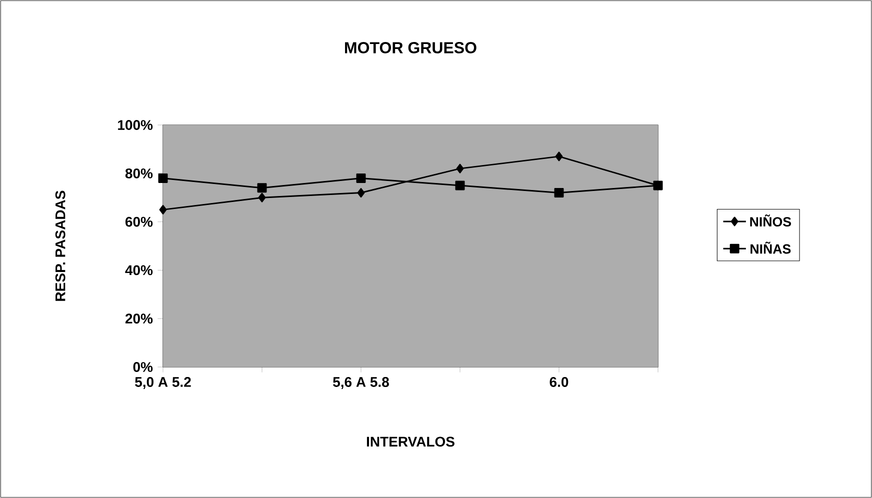  I want to click on y-tick-label: 20%, so click(139, 319).